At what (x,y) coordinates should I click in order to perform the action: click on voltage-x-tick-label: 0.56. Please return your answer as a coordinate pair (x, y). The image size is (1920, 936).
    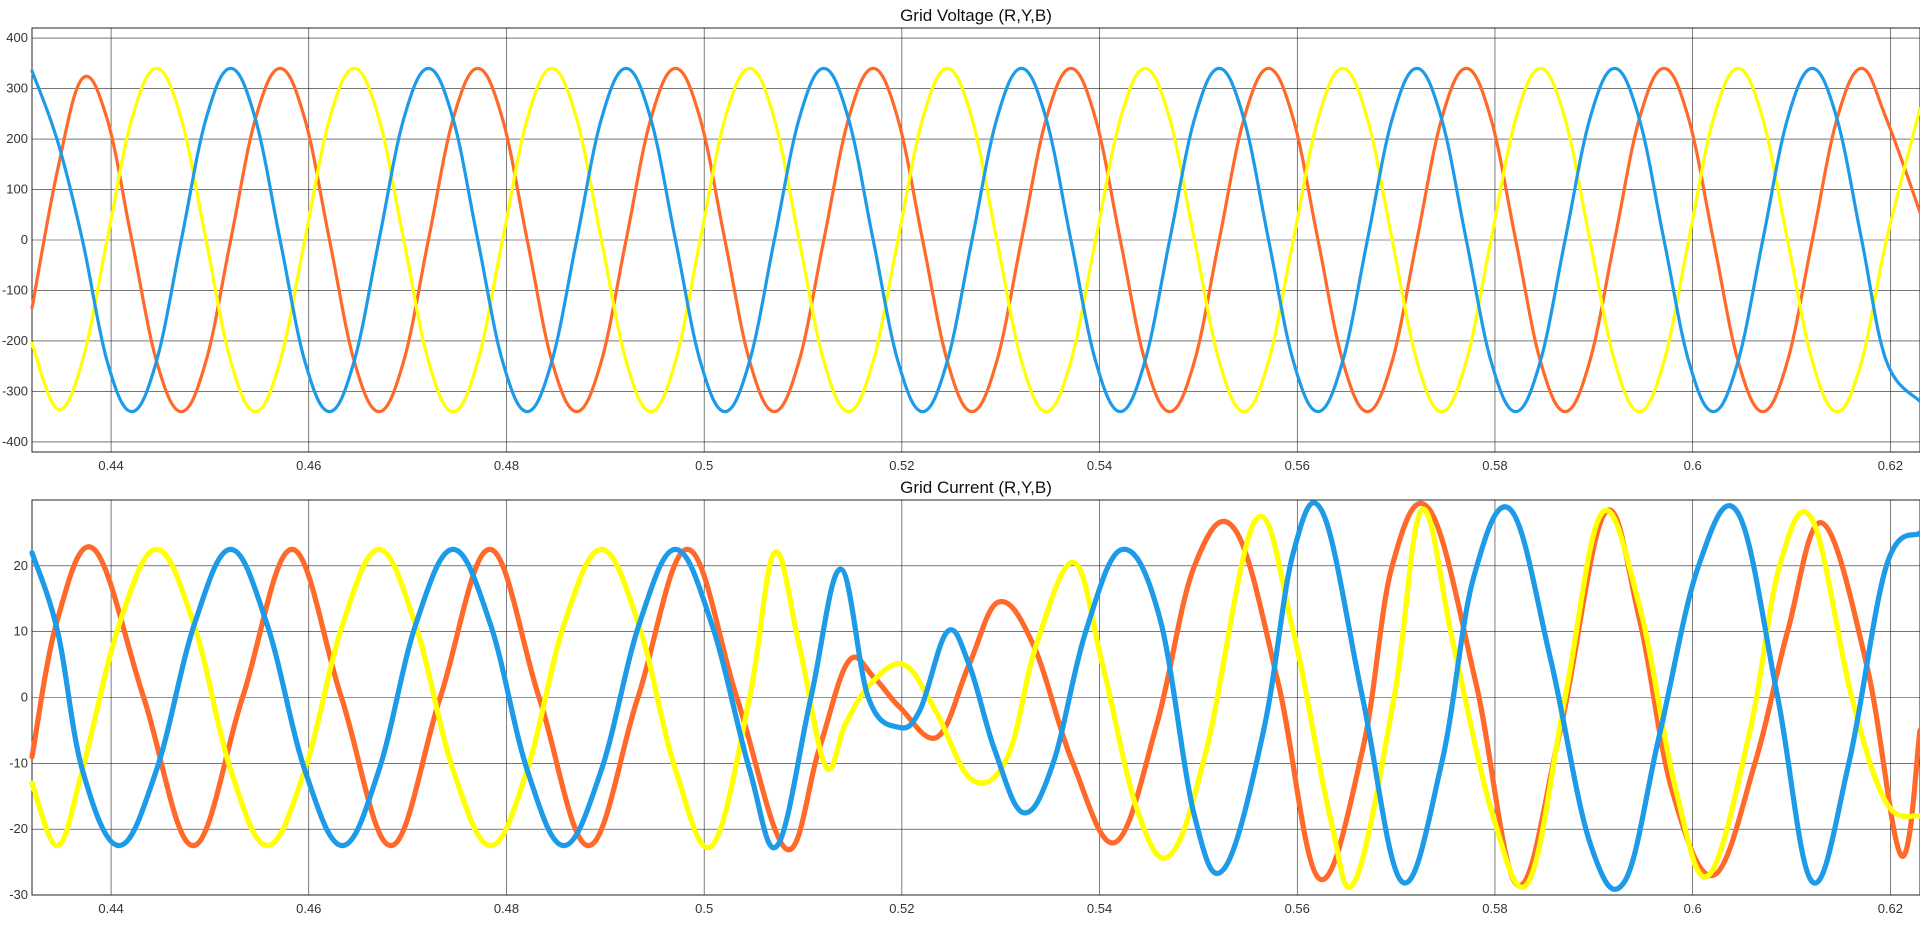
    Looking at the image, I should click on (1297, 465).